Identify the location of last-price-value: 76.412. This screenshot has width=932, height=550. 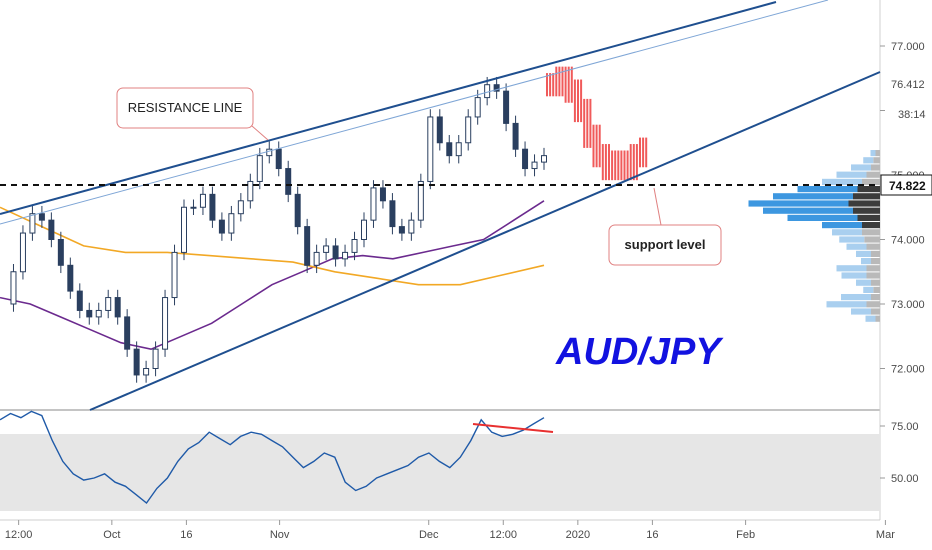
(908, 85).